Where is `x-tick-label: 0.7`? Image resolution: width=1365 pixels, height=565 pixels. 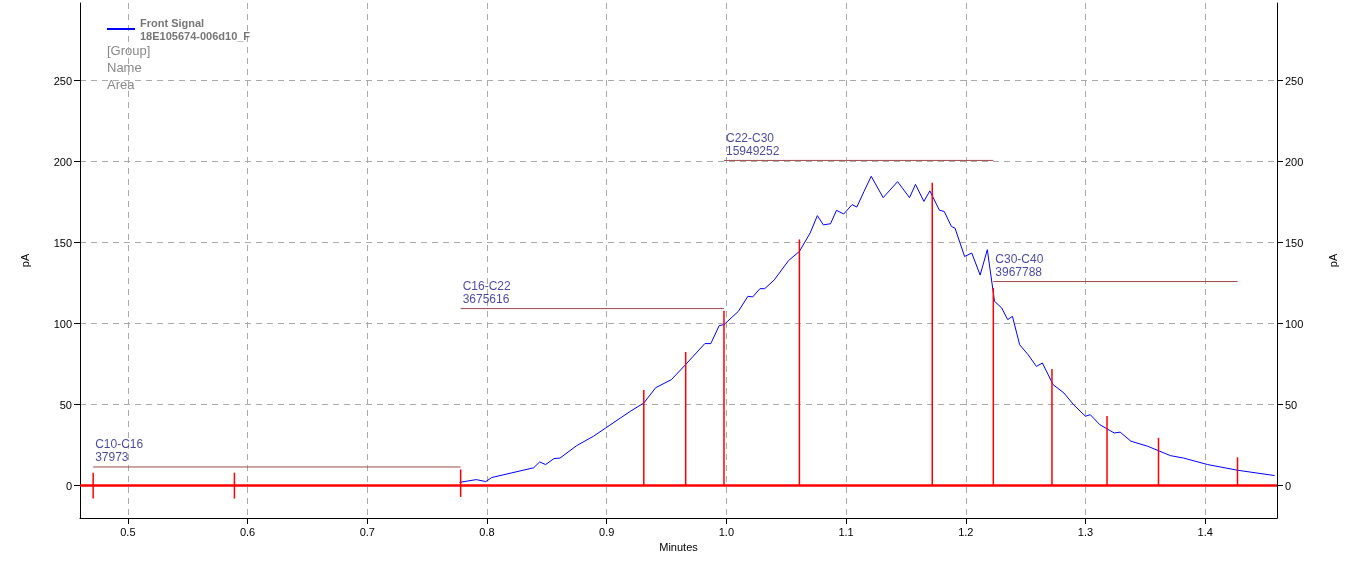
x-tick-label: 0.7 is located at coordinates (367, 531).